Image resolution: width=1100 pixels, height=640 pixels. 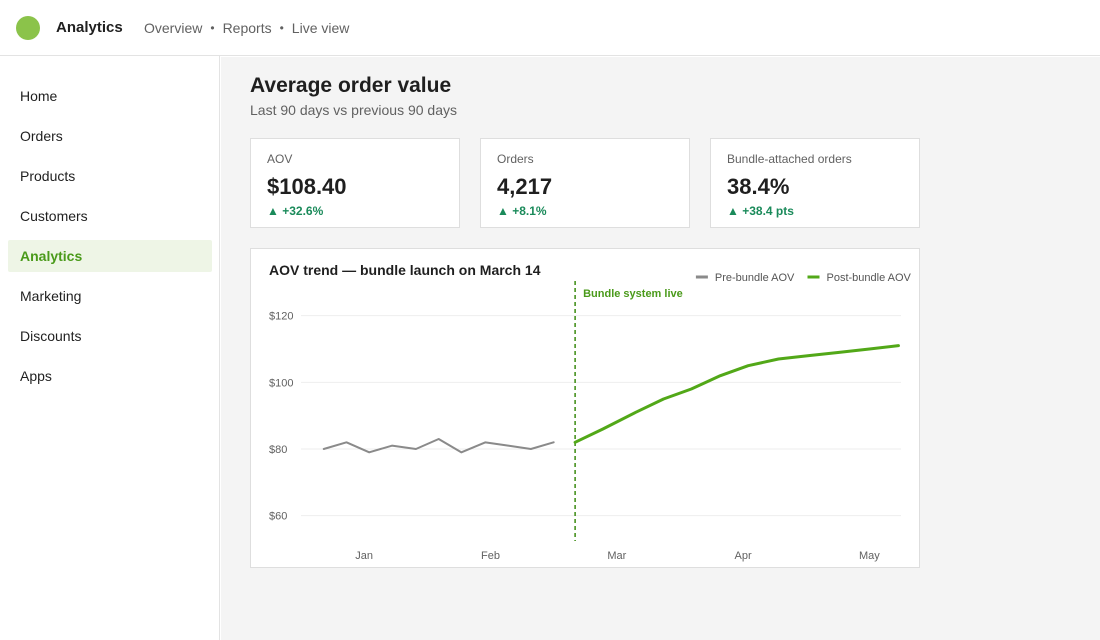 I want to click on legend-label: Pre-bundle AOV, so click(x=755, y=278).